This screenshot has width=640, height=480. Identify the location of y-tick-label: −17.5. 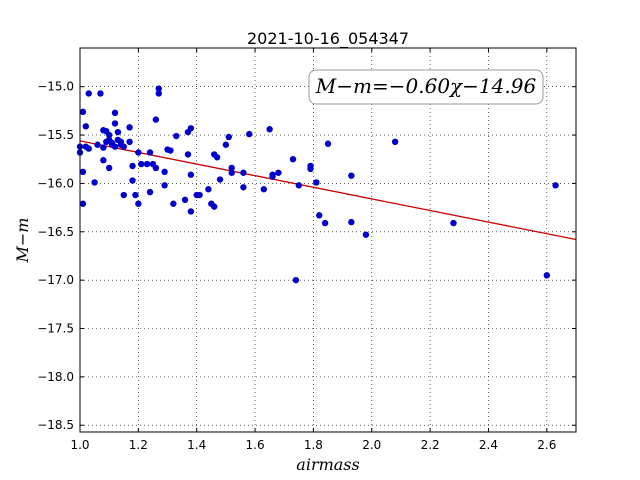
(55, 329).